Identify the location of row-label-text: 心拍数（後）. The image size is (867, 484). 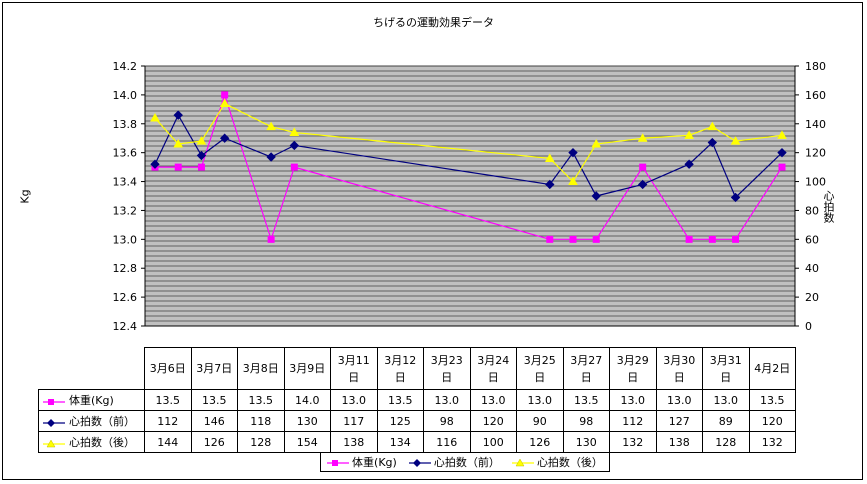
(102, 442).